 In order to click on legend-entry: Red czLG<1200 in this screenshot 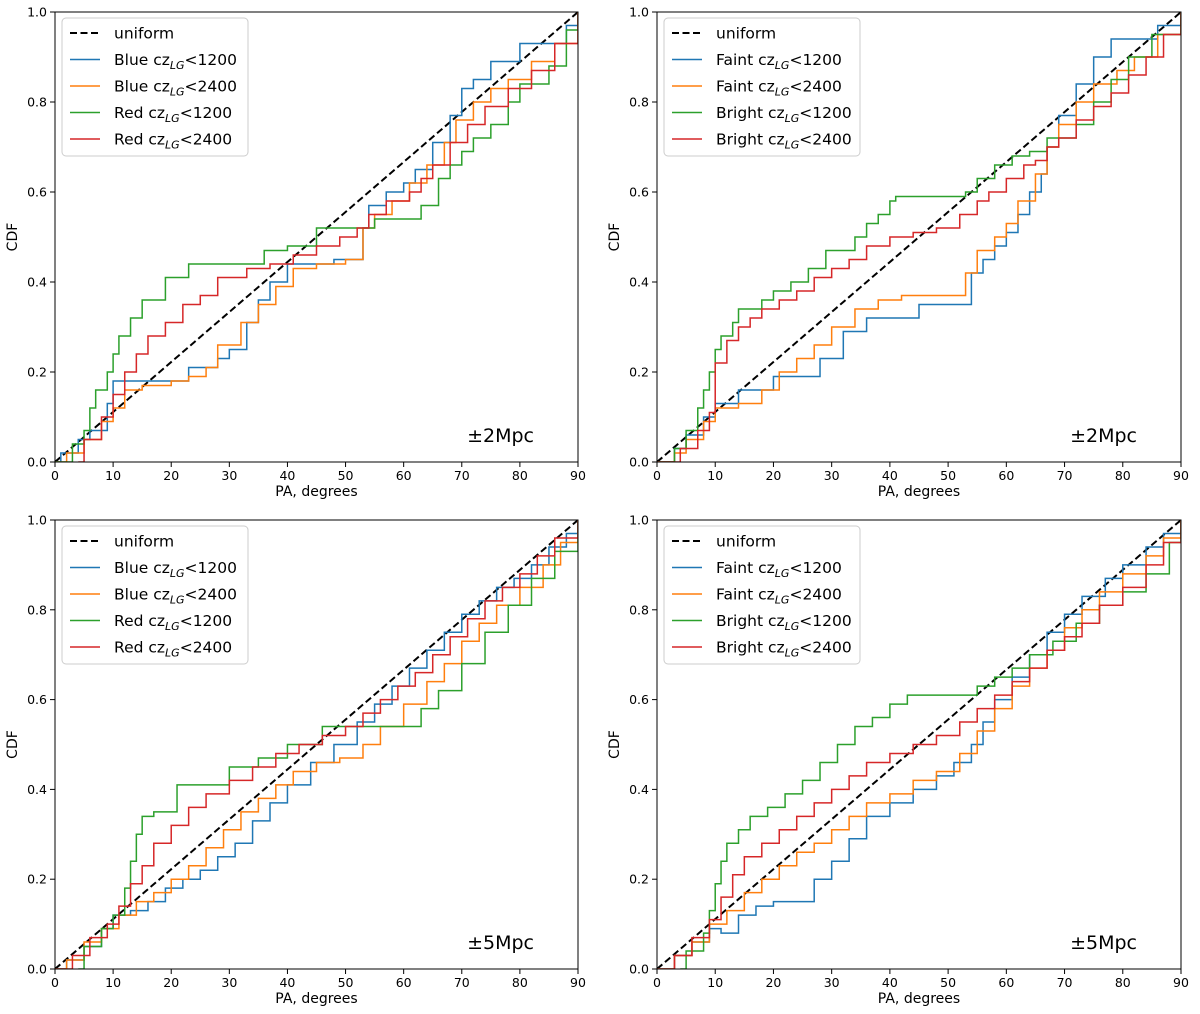, I will do `click(173, 114)`.